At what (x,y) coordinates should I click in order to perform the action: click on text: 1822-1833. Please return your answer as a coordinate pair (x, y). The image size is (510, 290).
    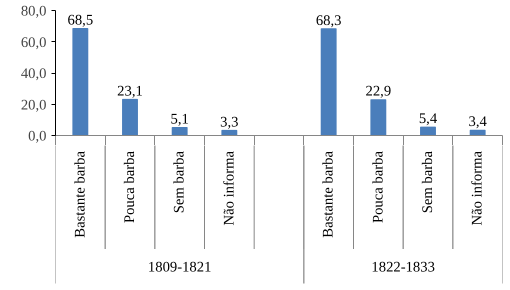
    Looking at the image, I should click on (403, 267).